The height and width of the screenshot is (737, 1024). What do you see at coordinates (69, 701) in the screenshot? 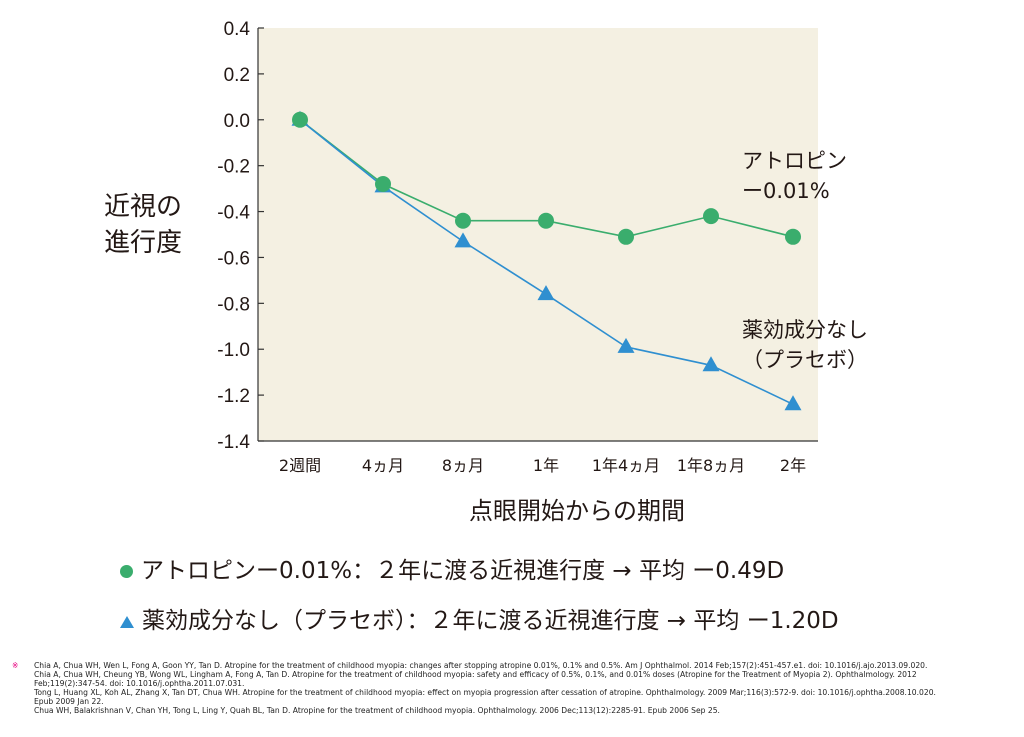
I see `reference-line: Epub 2009 Jan 22.` at bounding box center [69, 701].